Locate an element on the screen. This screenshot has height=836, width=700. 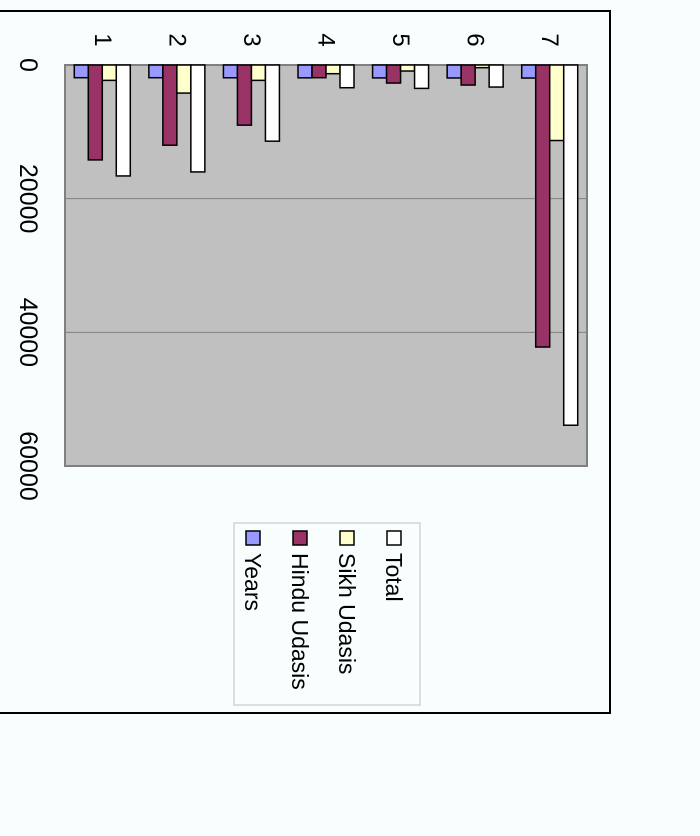
category-label: 7 is located at coordinates (549, 39).